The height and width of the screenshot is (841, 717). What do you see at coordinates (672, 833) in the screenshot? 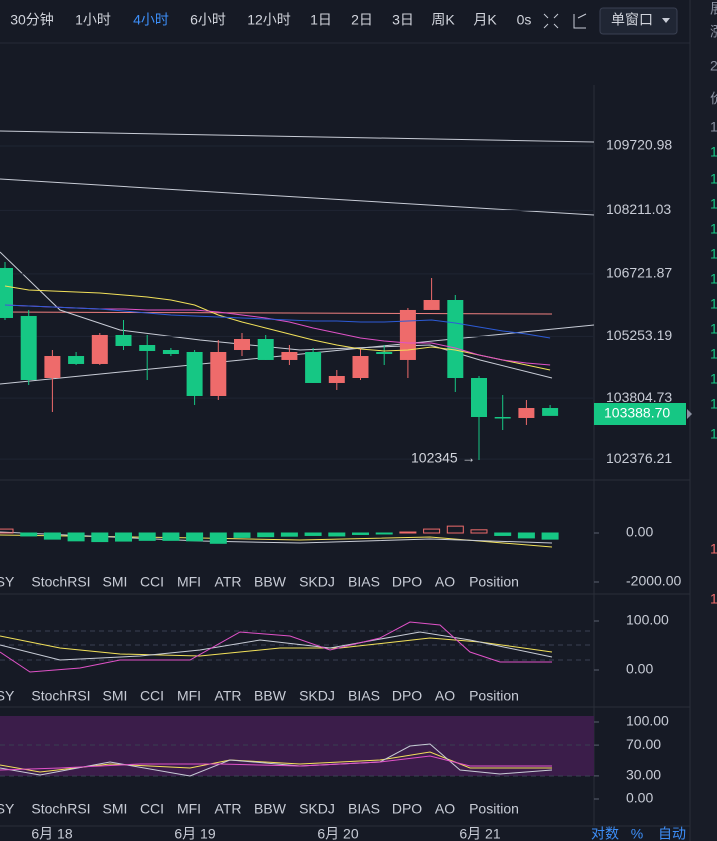
I see `footer-option: 自动` at bounding box center [672, 833].